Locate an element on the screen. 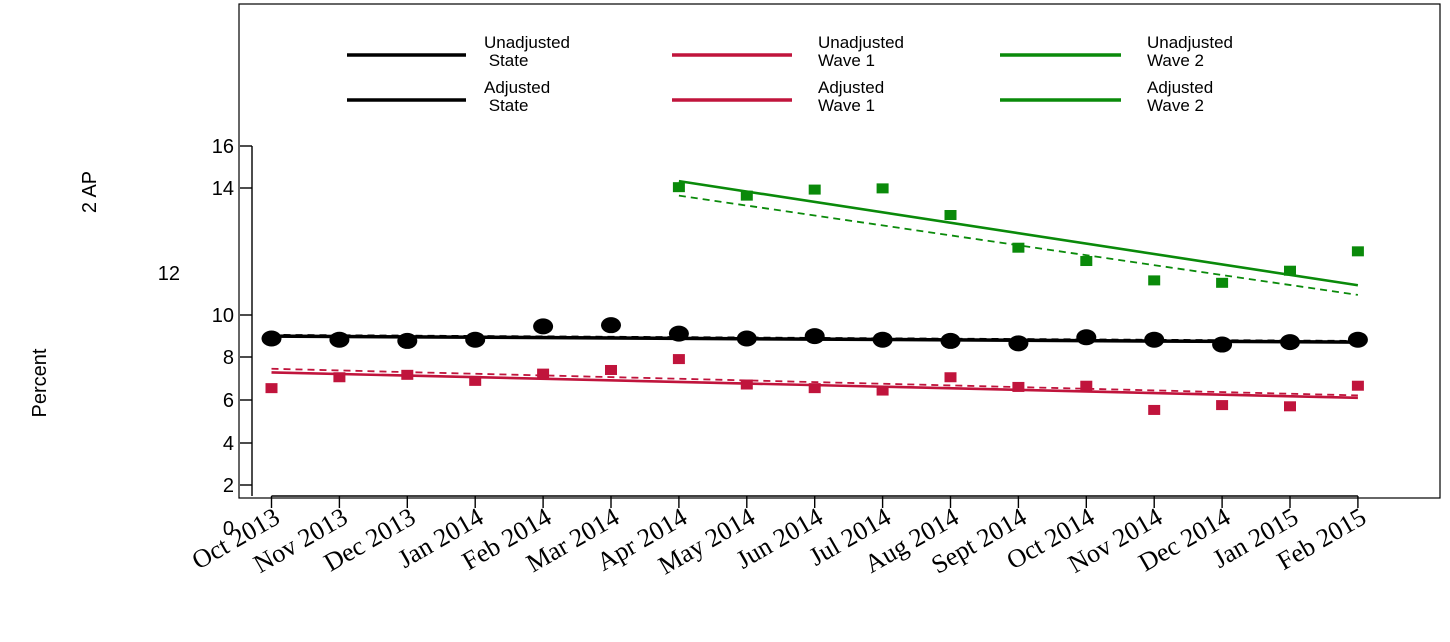  y-axis-labels: 2 AP Percent is located at coordinates (65, 294).